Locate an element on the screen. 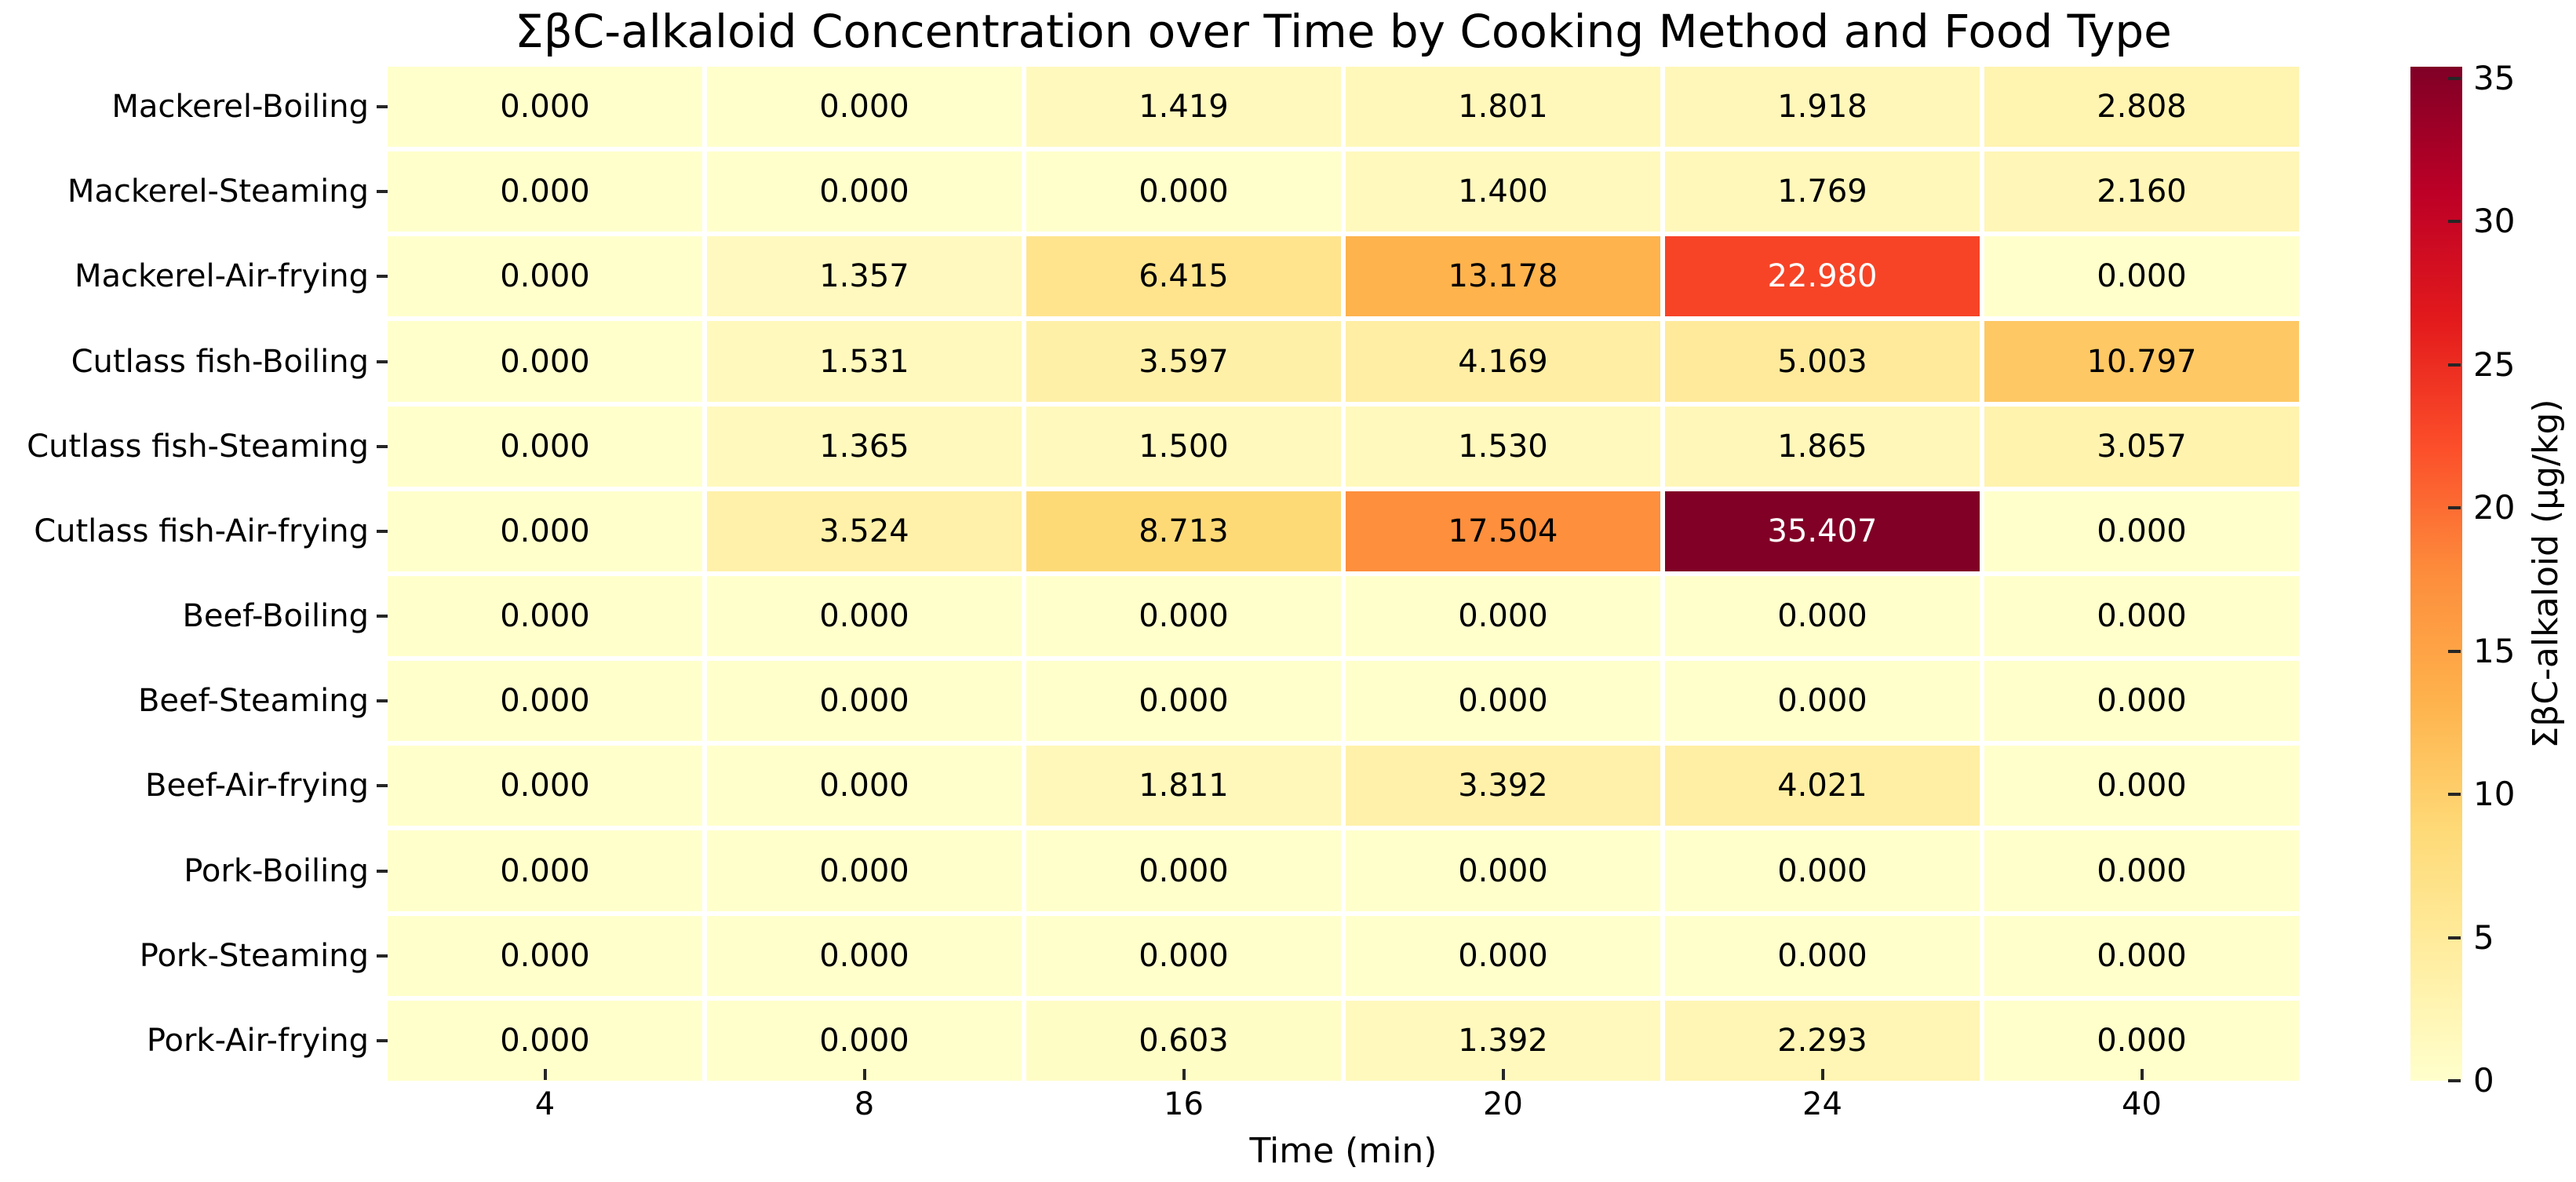 This screenshot has width=2576, height=1182. y-tick-label: Cutlass fish-Boiling is located at coordinates (220, 361).